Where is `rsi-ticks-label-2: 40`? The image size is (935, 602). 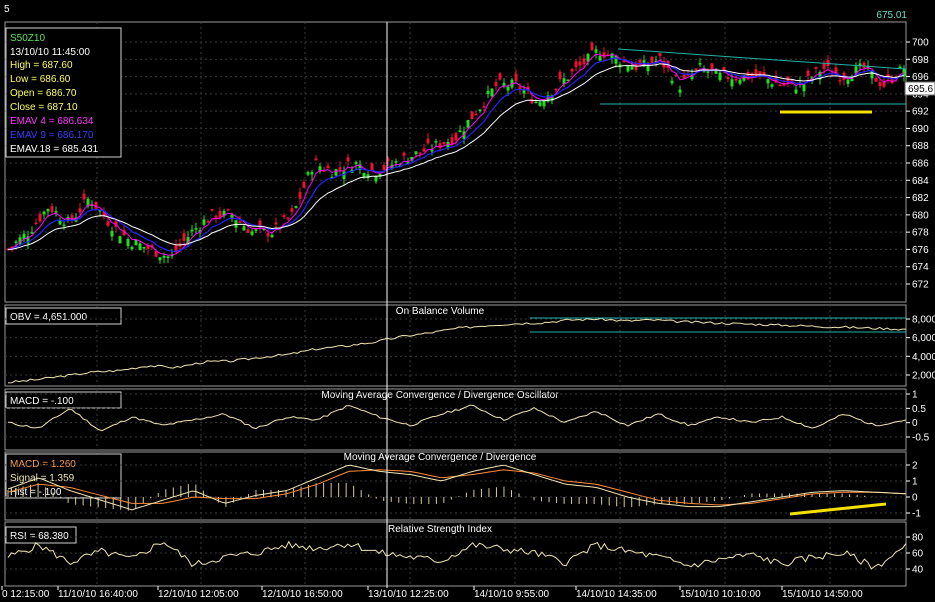
rsi-ticks-label-2: 40 is located at coordinates (918, 570).